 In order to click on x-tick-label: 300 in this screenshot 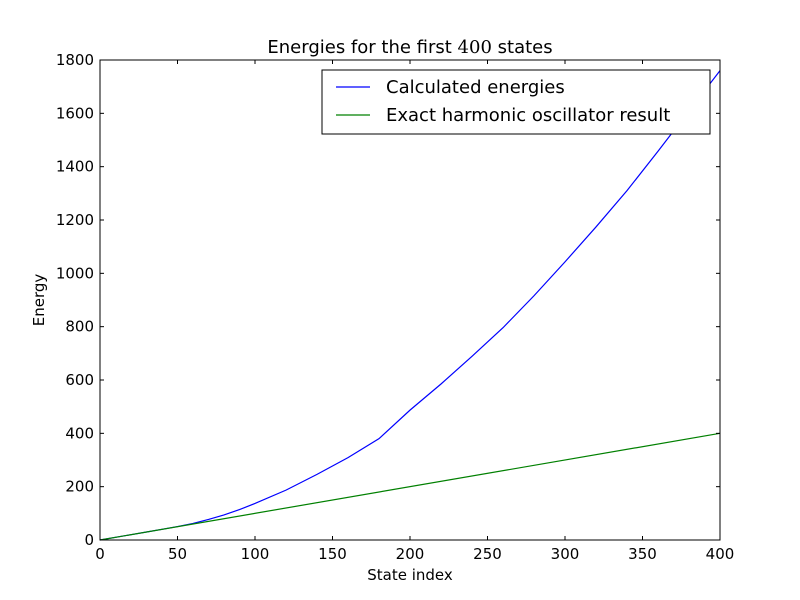, I will do `click(565, 554)`.